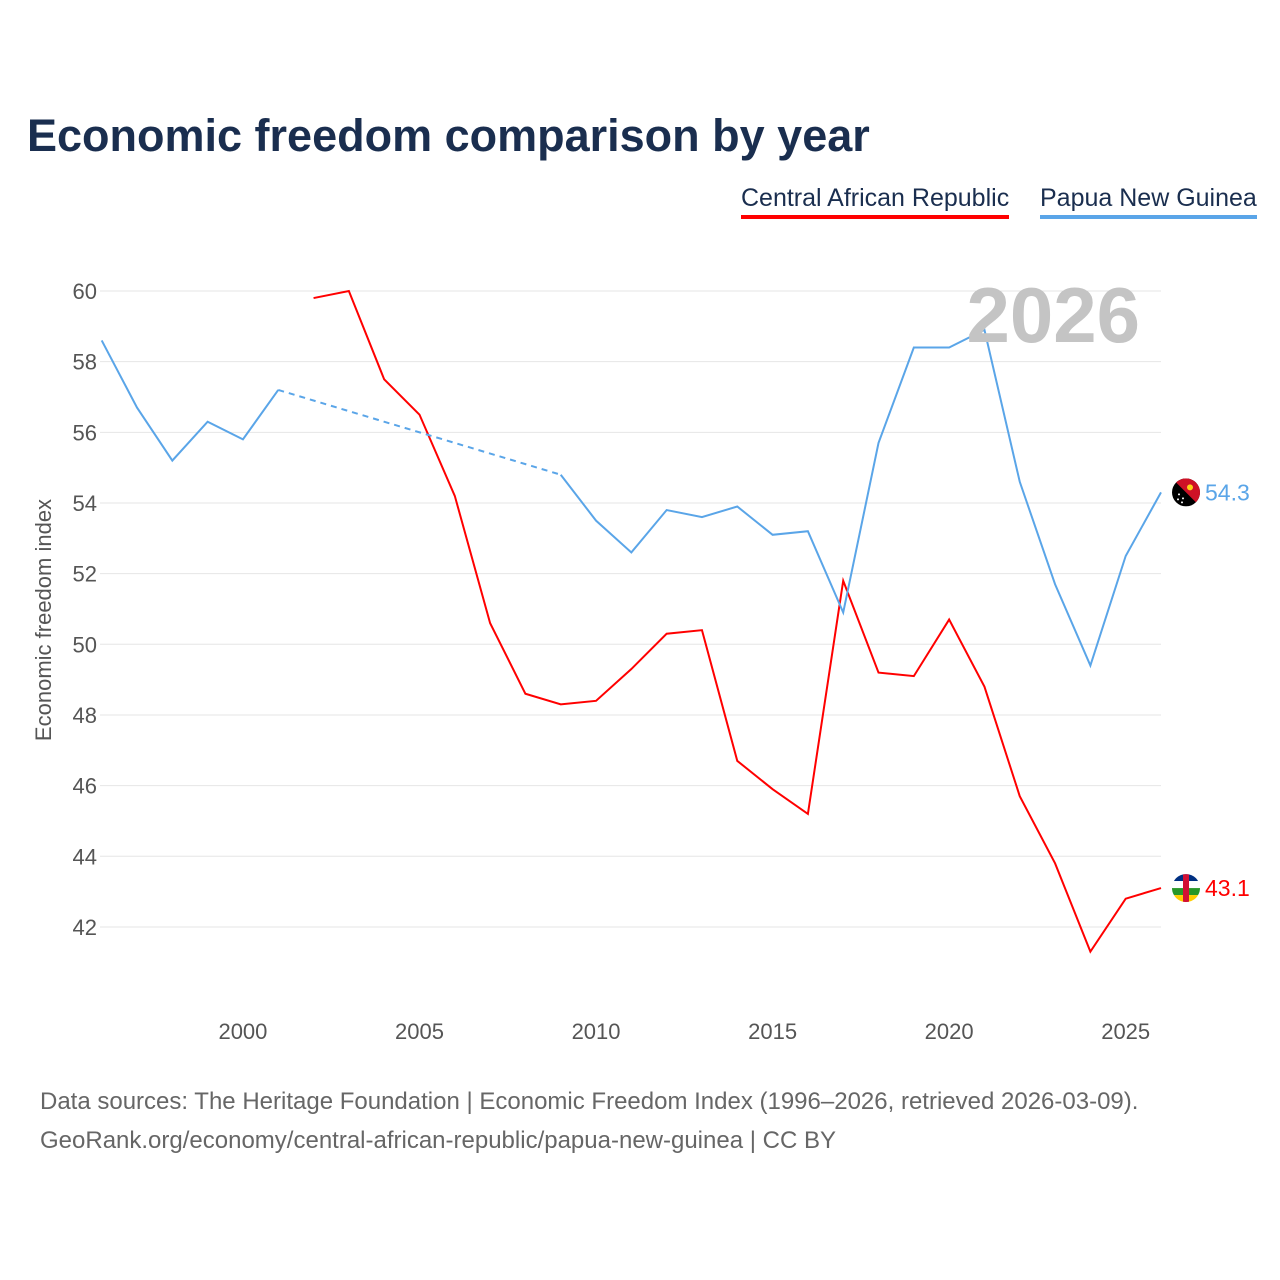  What do you see at coordinates (85, 503) in the screenshot?
I see `y-tick-label: 54` at bounding box center [85, 503].